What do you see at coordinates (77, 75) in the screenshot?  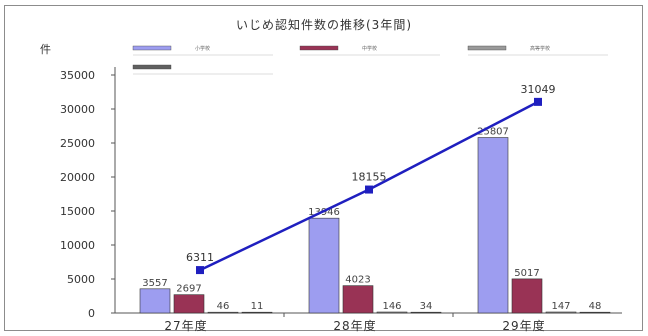 I see `y-tick-label: 35000` at bounding box center [77, 75].